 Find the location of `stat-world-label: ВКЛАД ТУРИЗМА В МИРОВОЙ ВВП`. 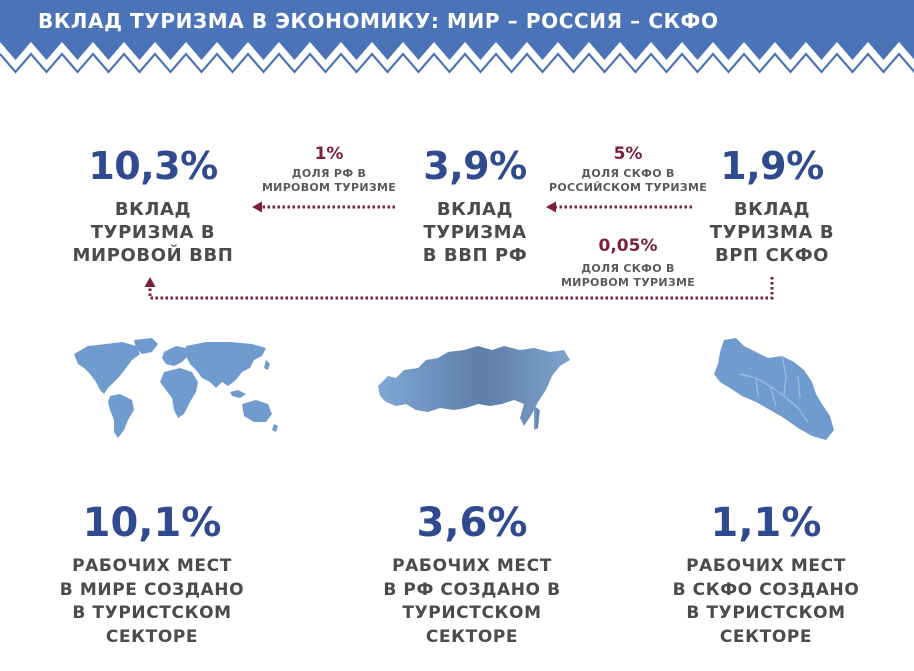

stat-world-label: ВКЛАД ТУРИЗМА В МИРОВОЙ ВВП is located at coordinates (153, 232).